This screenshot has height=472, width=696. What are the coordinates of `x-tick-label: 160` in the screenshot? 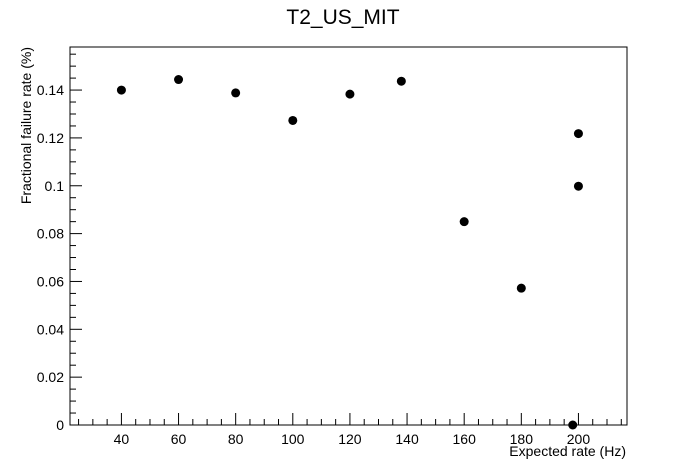 It's located at (465, 439).